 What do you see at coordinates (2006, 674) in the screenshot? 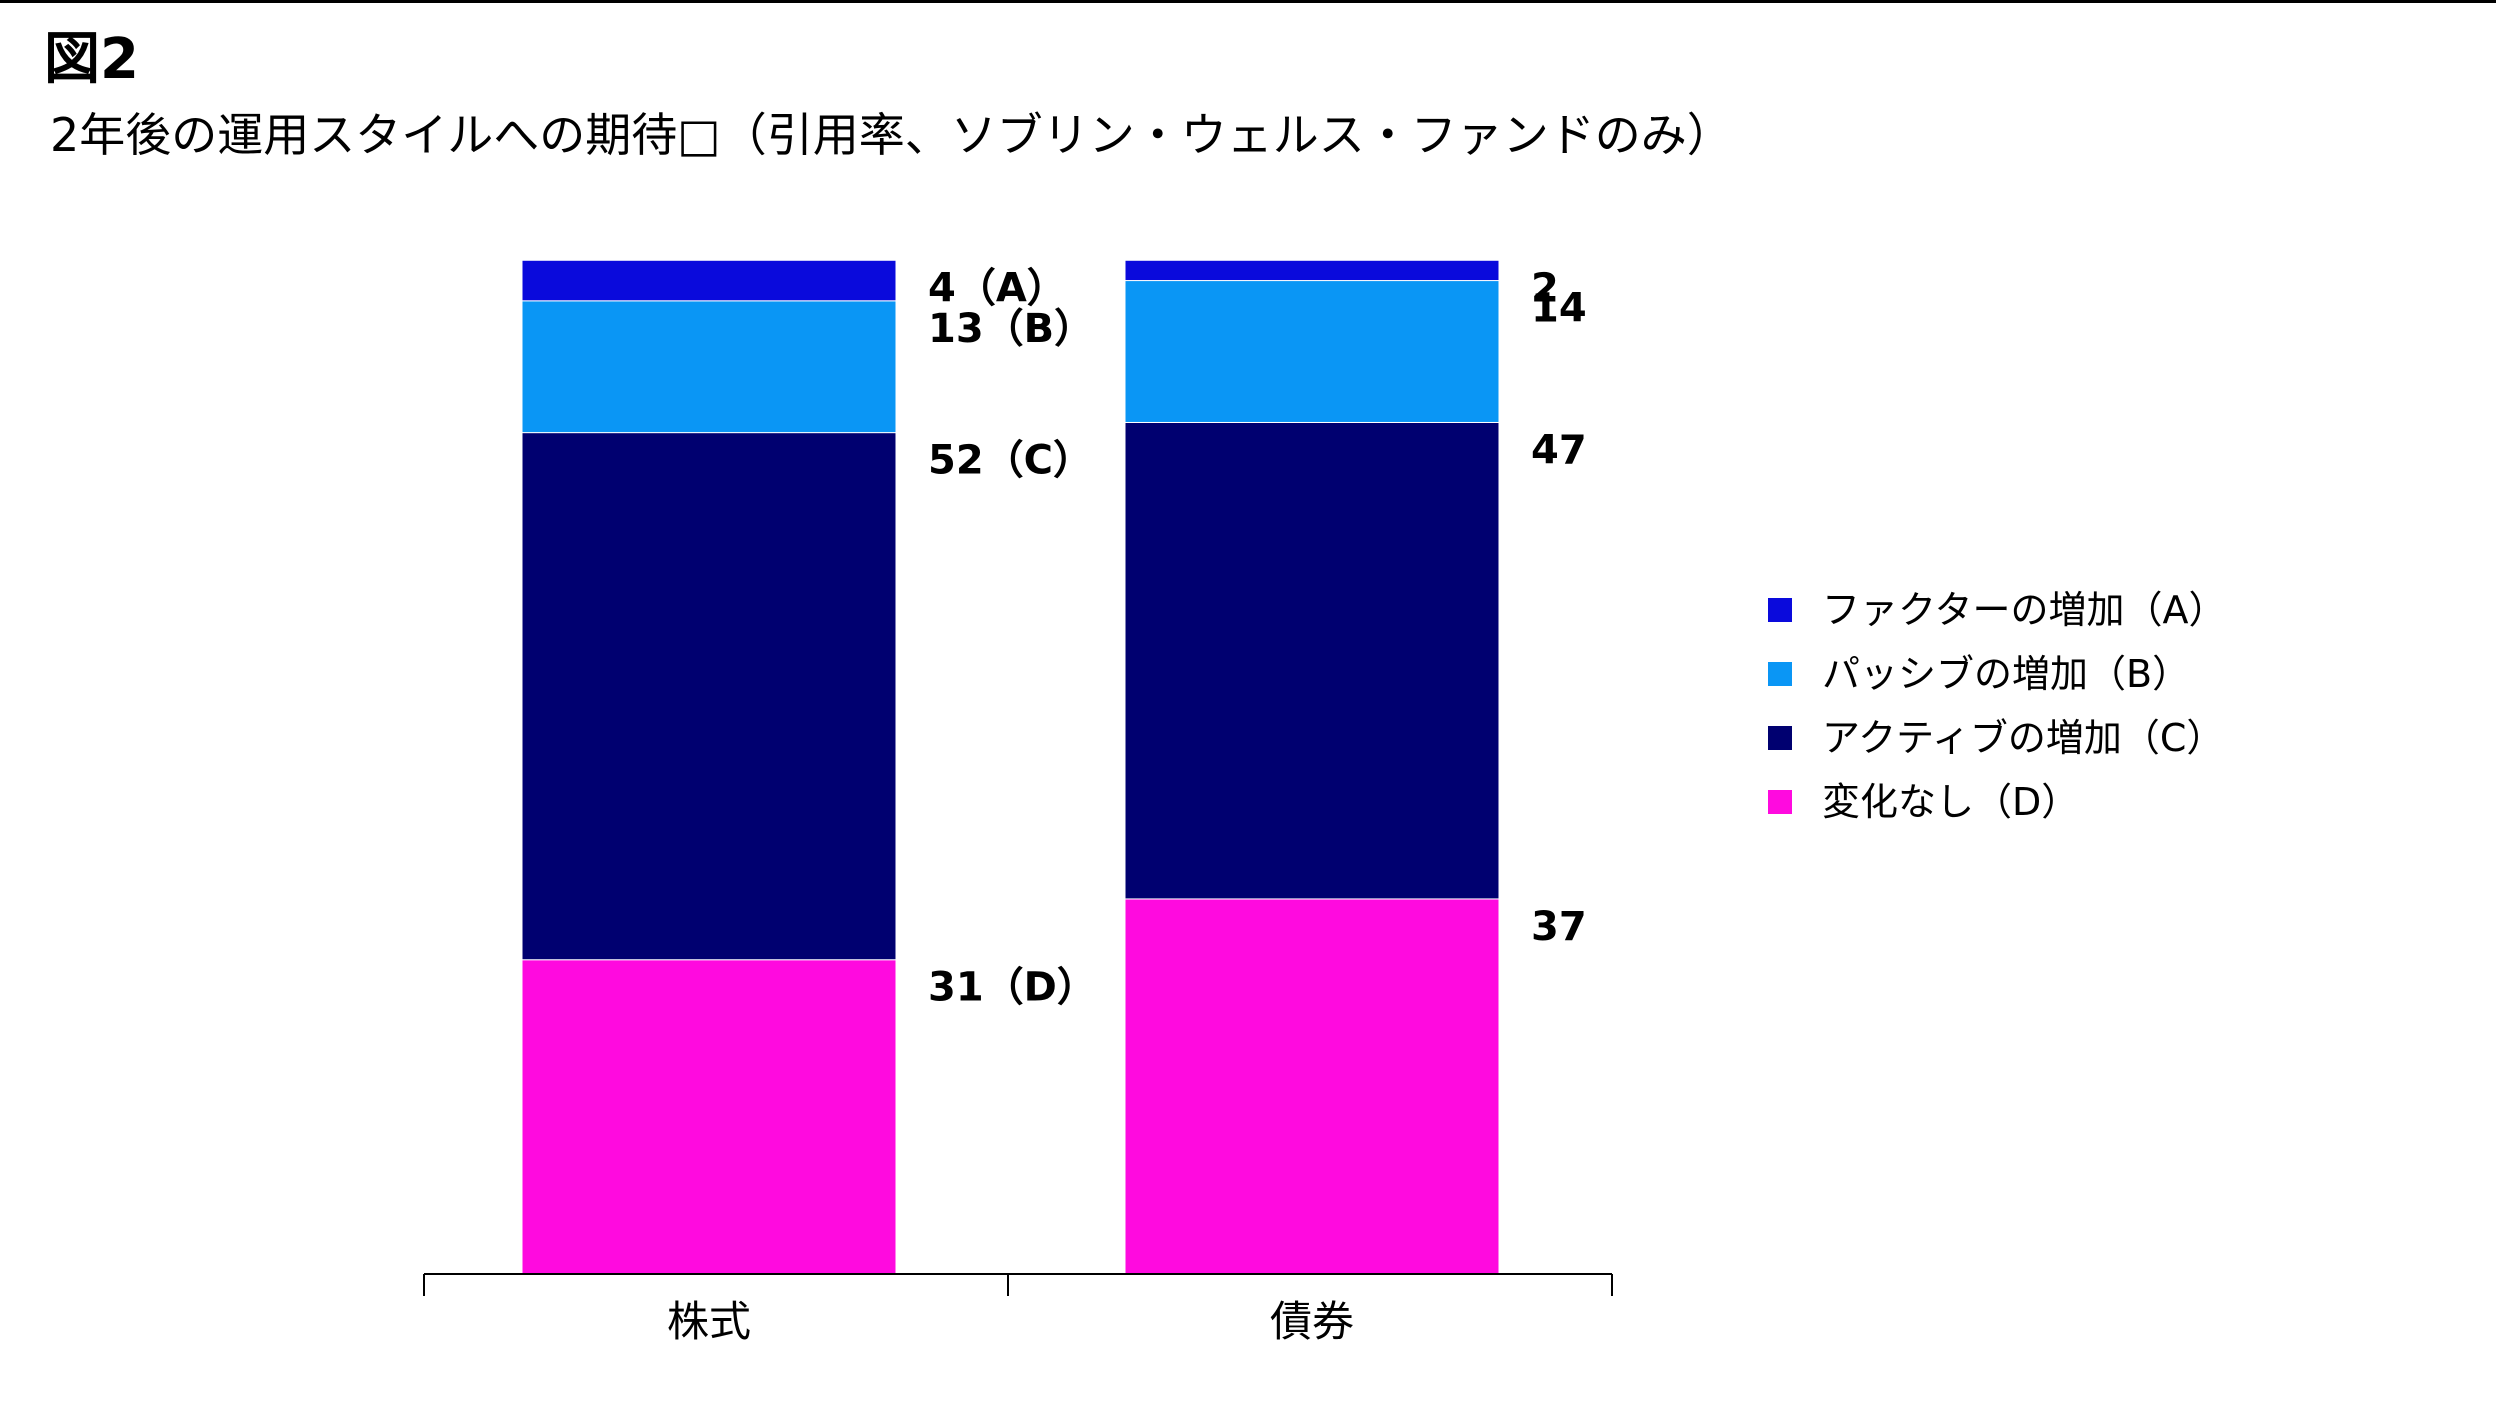
I see `legend-label-b: パッシブの増加（B）` at bounding box center [2006, 674].